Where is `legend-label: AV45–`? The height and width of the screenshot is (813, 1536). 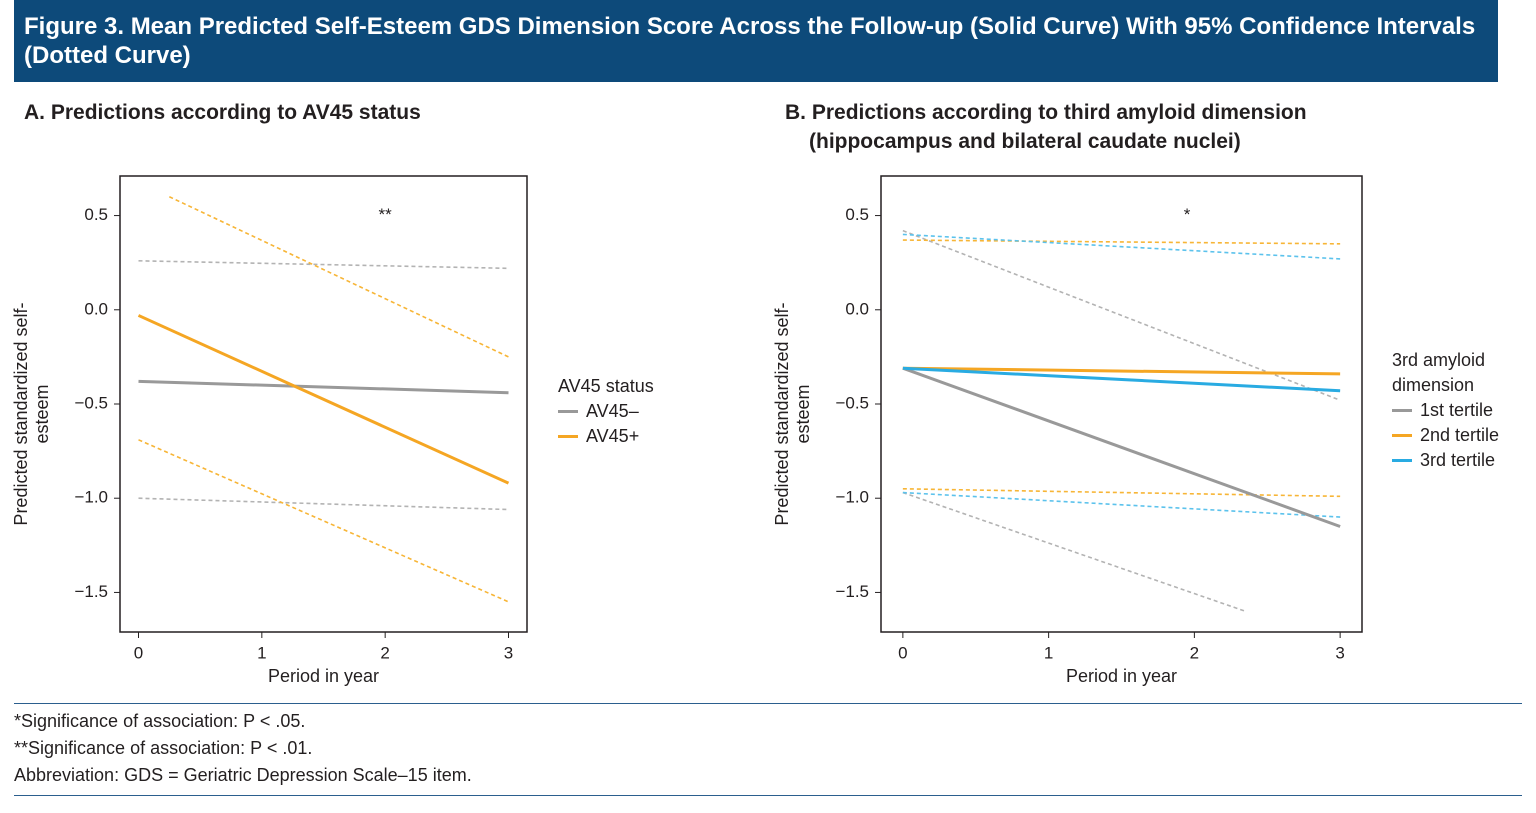 legend-label: AV45– is located at coordinates (612, 411).